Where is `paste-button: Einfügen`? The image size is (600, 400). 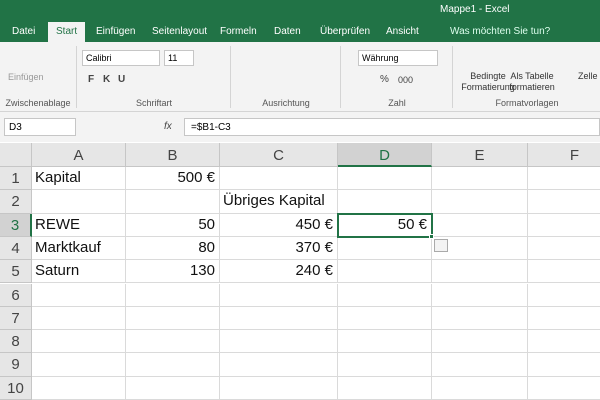
paste-button: Einfügen is located at coordinates (26, 77).